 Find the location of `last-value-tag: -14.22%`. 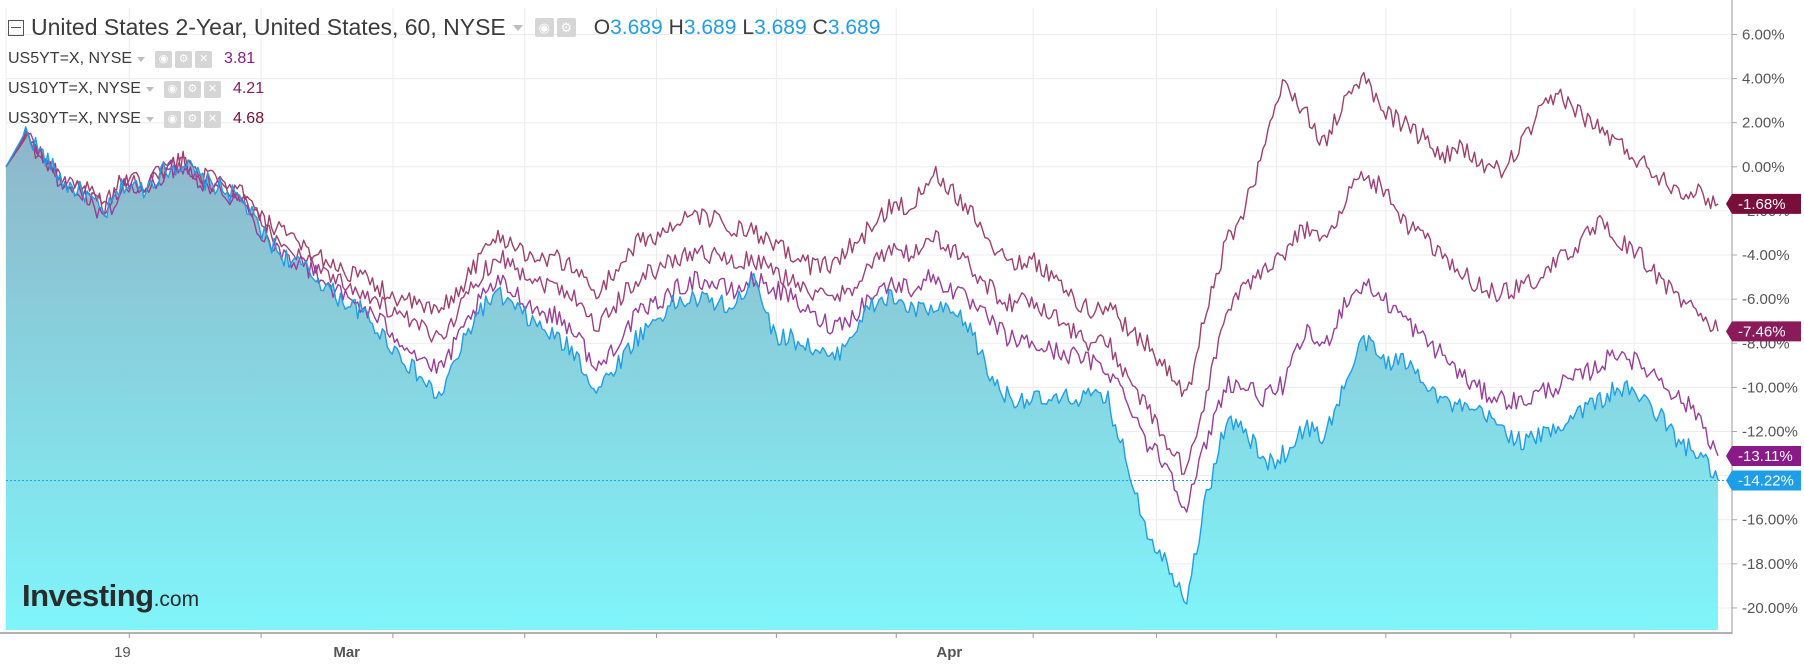

last-value-tag: -14.22% is located at coordinates (1763, 480).